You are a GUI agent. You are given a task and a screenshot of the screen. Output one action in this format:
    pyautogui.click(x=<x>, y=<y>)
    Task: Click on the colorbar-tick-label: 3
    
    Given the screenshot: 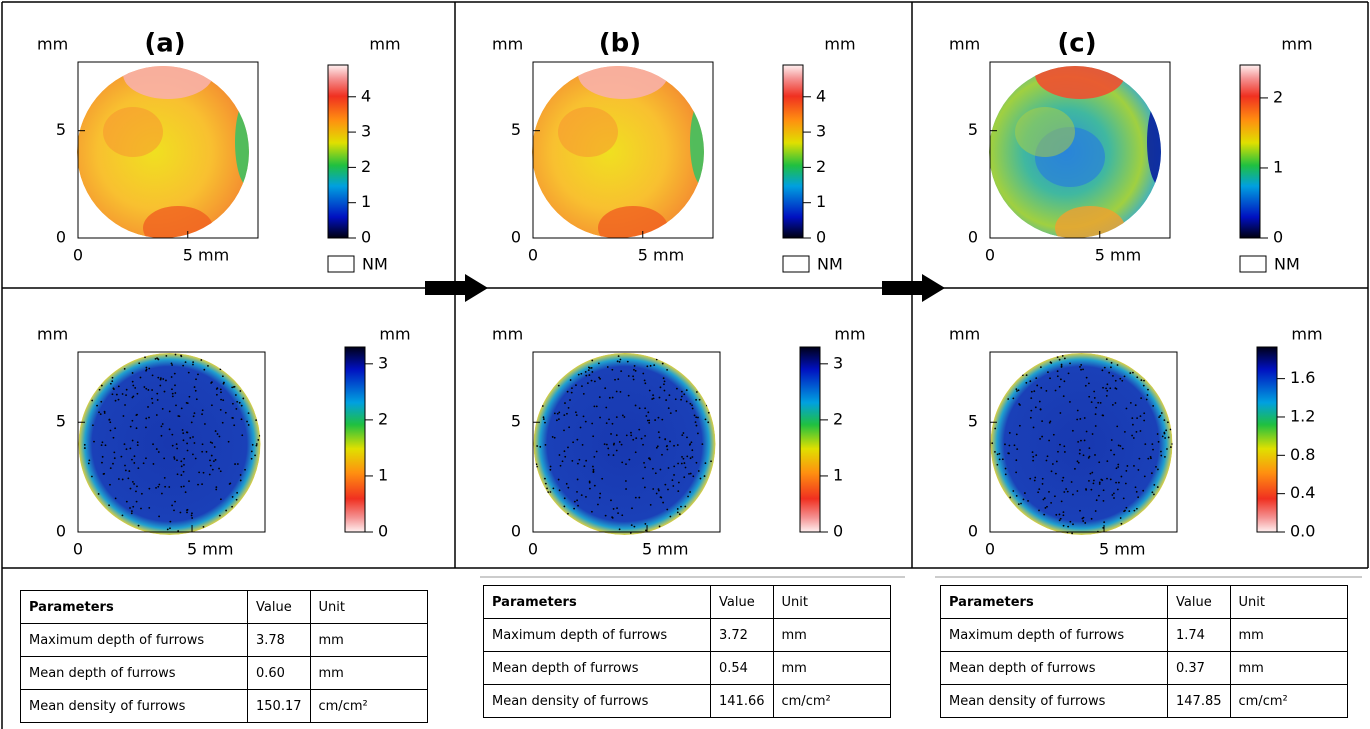 What is the action you would take?
    pyautogui.click(x=821, y=131)
    